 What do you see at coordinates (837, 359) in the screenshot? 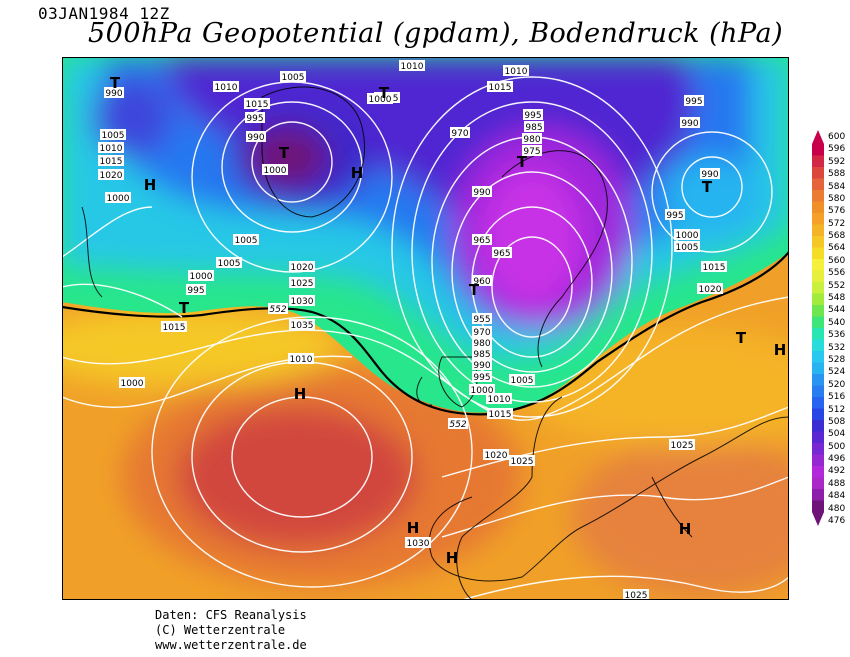
I see `color-scale-label: 528` at bounding box center [837, 359].